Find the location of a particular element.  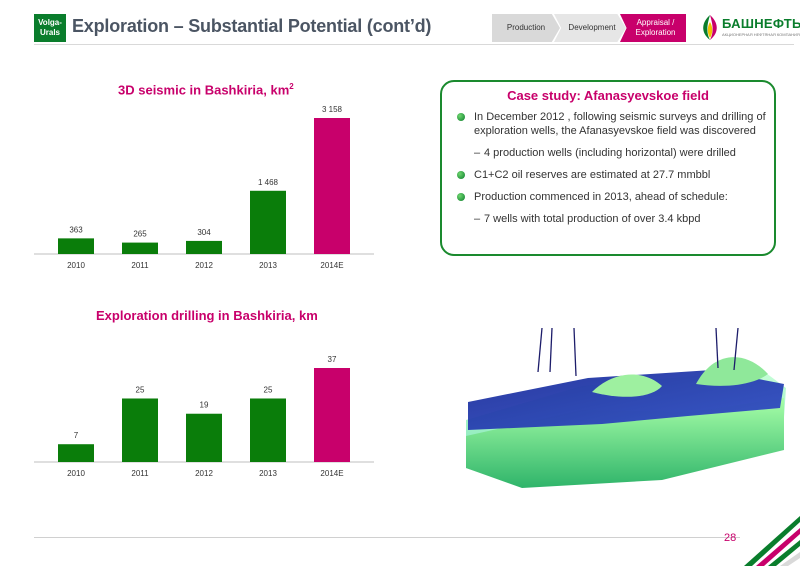

company-logo: БАШНЕФТЬ АКЦИОНЕРНАЯ НЕФТЯНАЯ КОМПАНИЯ is located at coordinates (749, 28).